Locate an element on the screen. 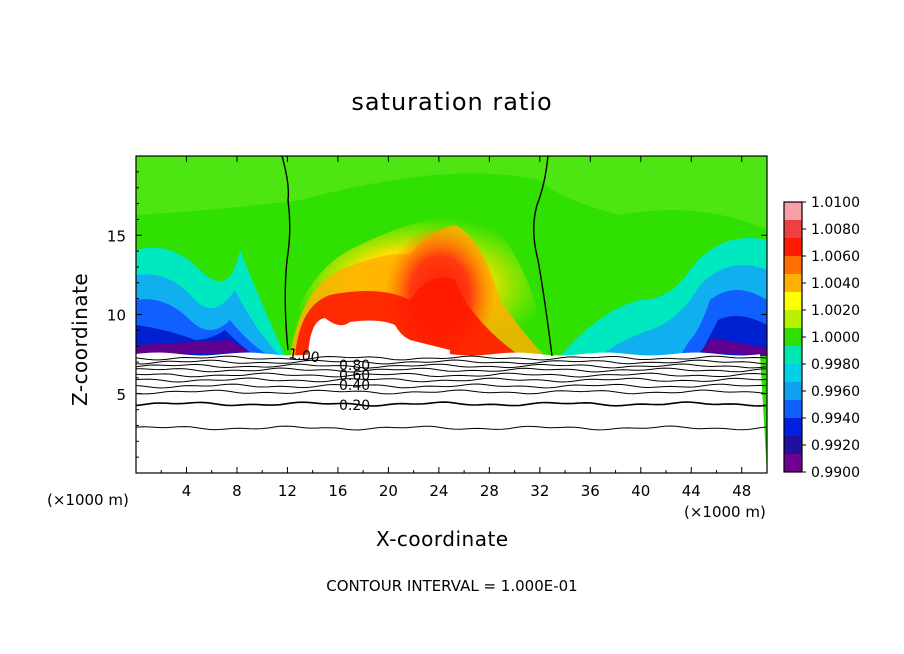  colorbar-label: 1.0040 is located at coordinates (835, 284).